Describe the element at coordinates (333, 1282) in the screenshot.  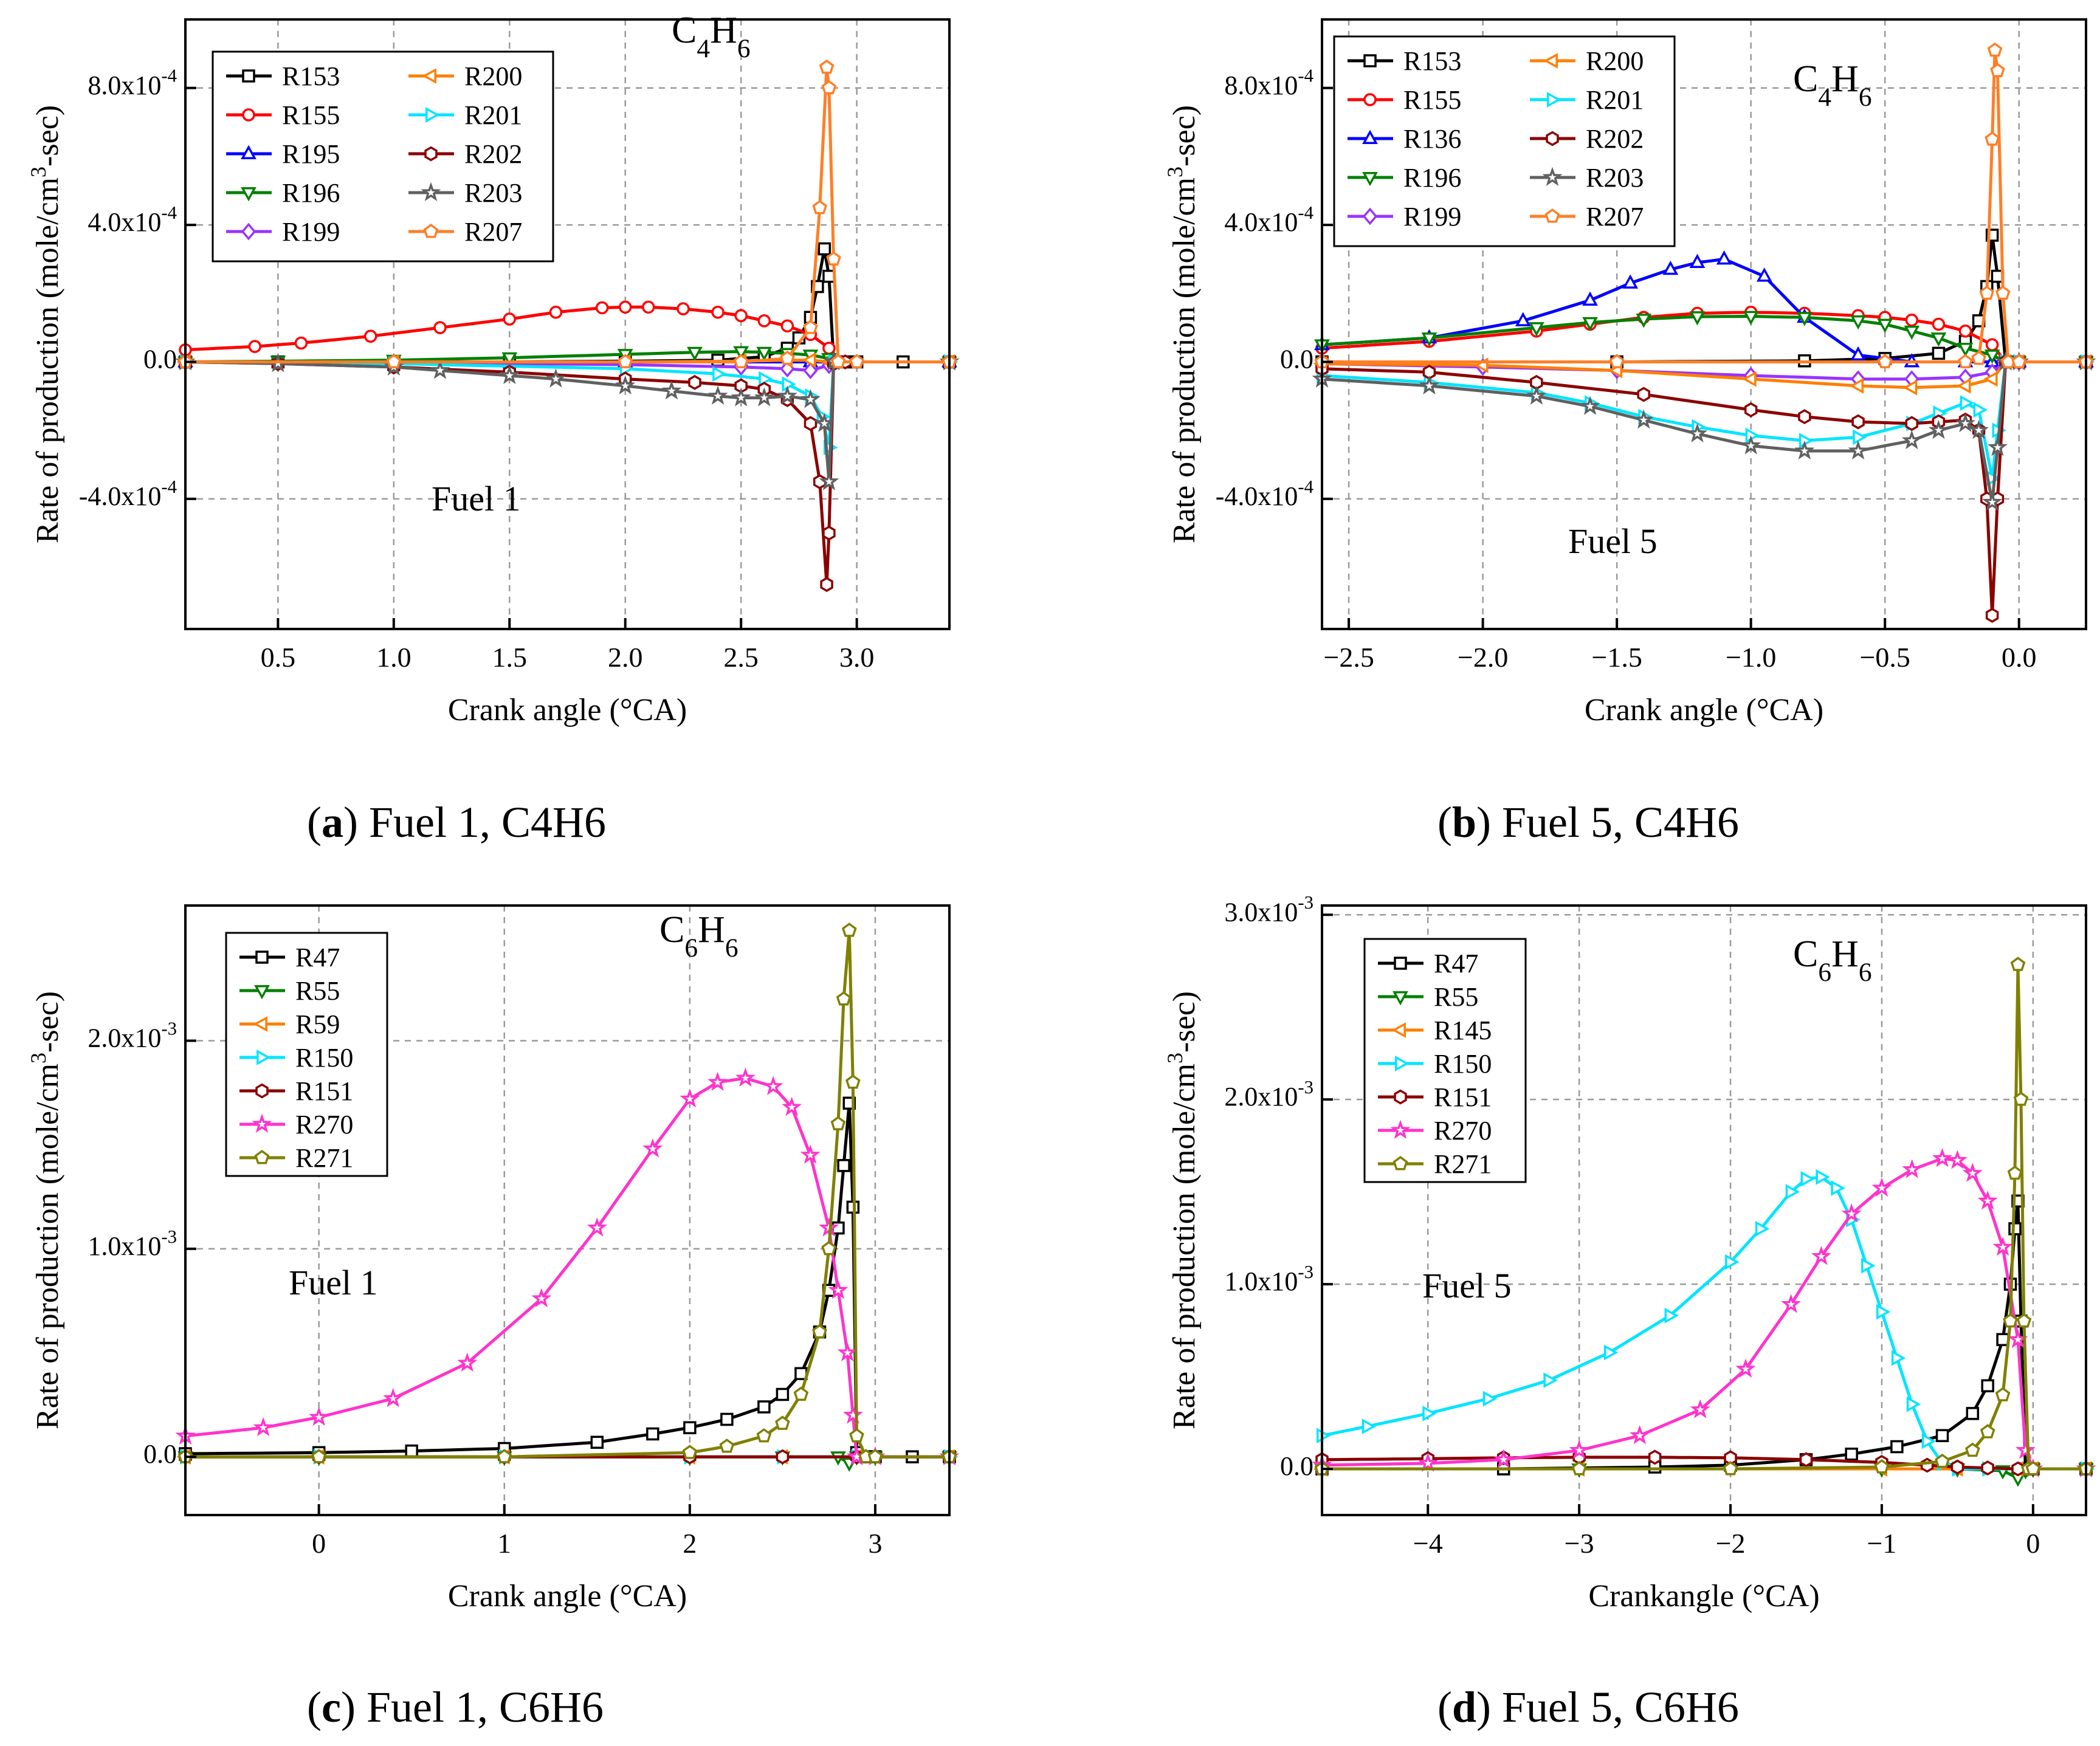
I see `fuel-label: Fuel 1` at that location.